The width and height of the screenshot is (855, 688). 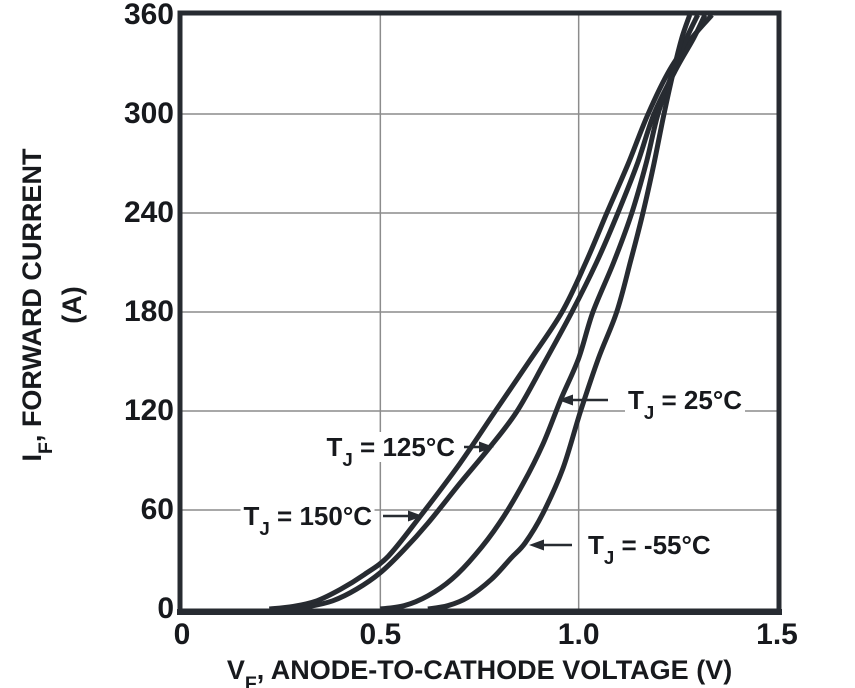 I want to click on annotation-value: = -55°C, so click(x=662, y=545).